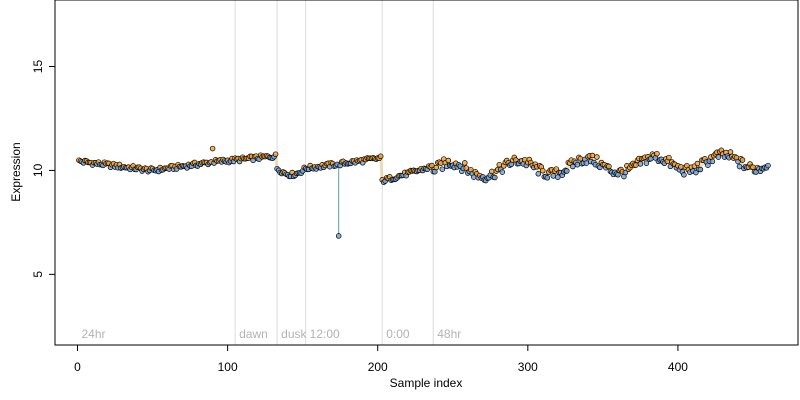  Describe the element at coordinates (272, 334) in the screenshot. I see `segment-annotations: 24hr dawn dusk 12:00 0:00 48hr` at that location.